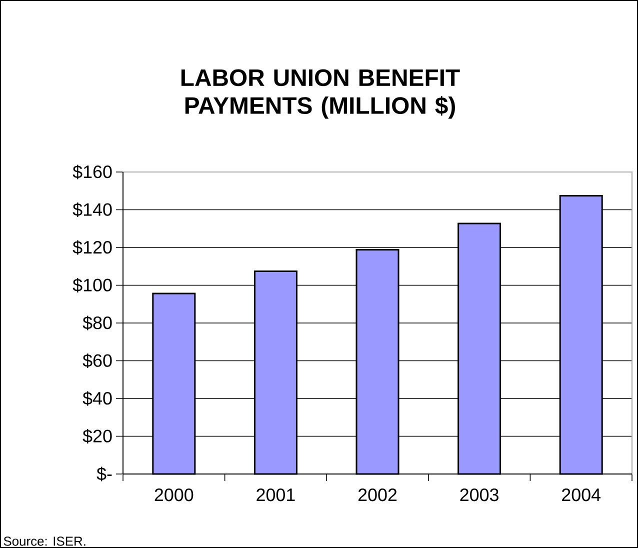  I want to click on x-tick-label: 2001, so click(275, 495).